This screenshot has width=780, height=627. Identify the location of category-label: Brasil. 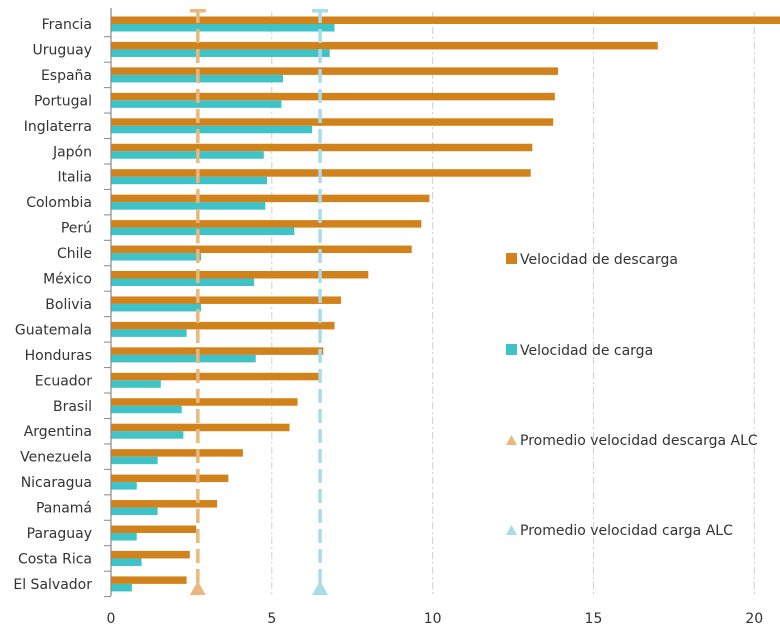
(72, 407).